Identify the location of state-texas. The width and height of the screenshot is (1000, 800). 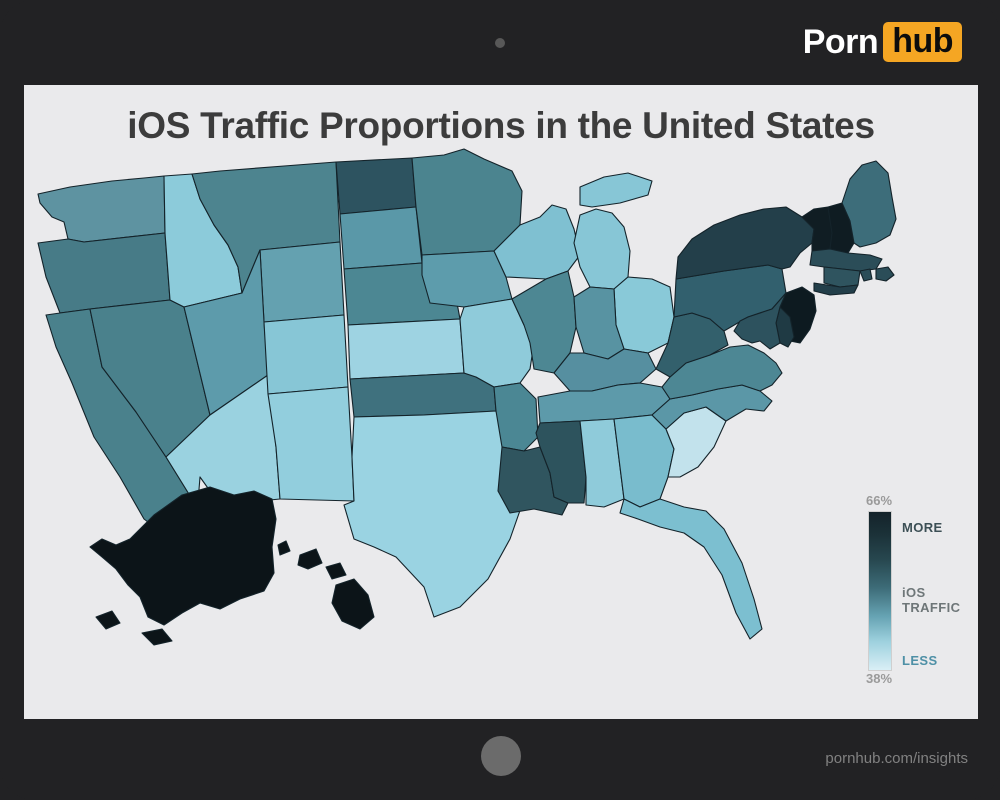
(434, 514).